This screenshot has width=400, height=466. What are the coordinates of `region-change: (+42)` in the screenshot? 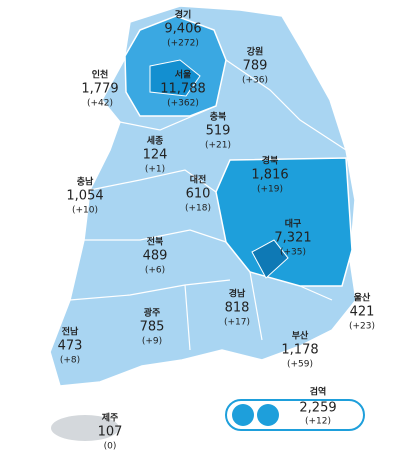 It's located at (100, 104).